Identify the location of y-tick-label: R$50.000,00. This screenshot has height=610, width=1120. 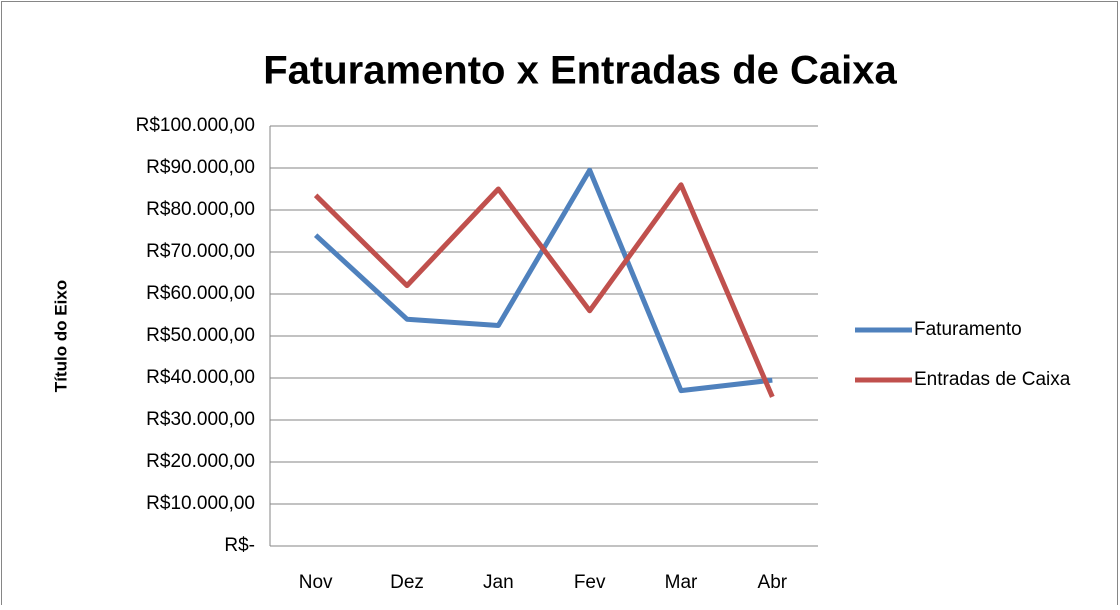
(200, 335).